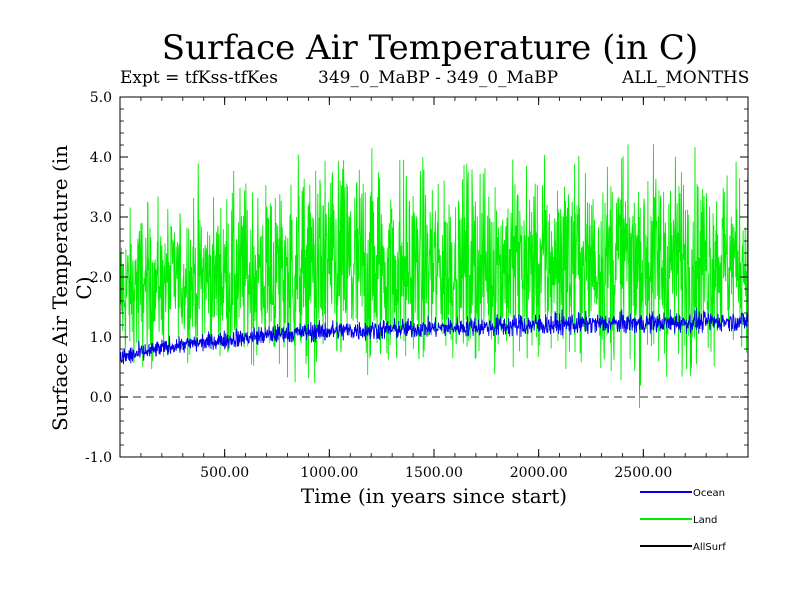  Describe the element at coordinates (709, 547) in the screenshot. I see `legend-label-allsurf: AllSurf` at that location.